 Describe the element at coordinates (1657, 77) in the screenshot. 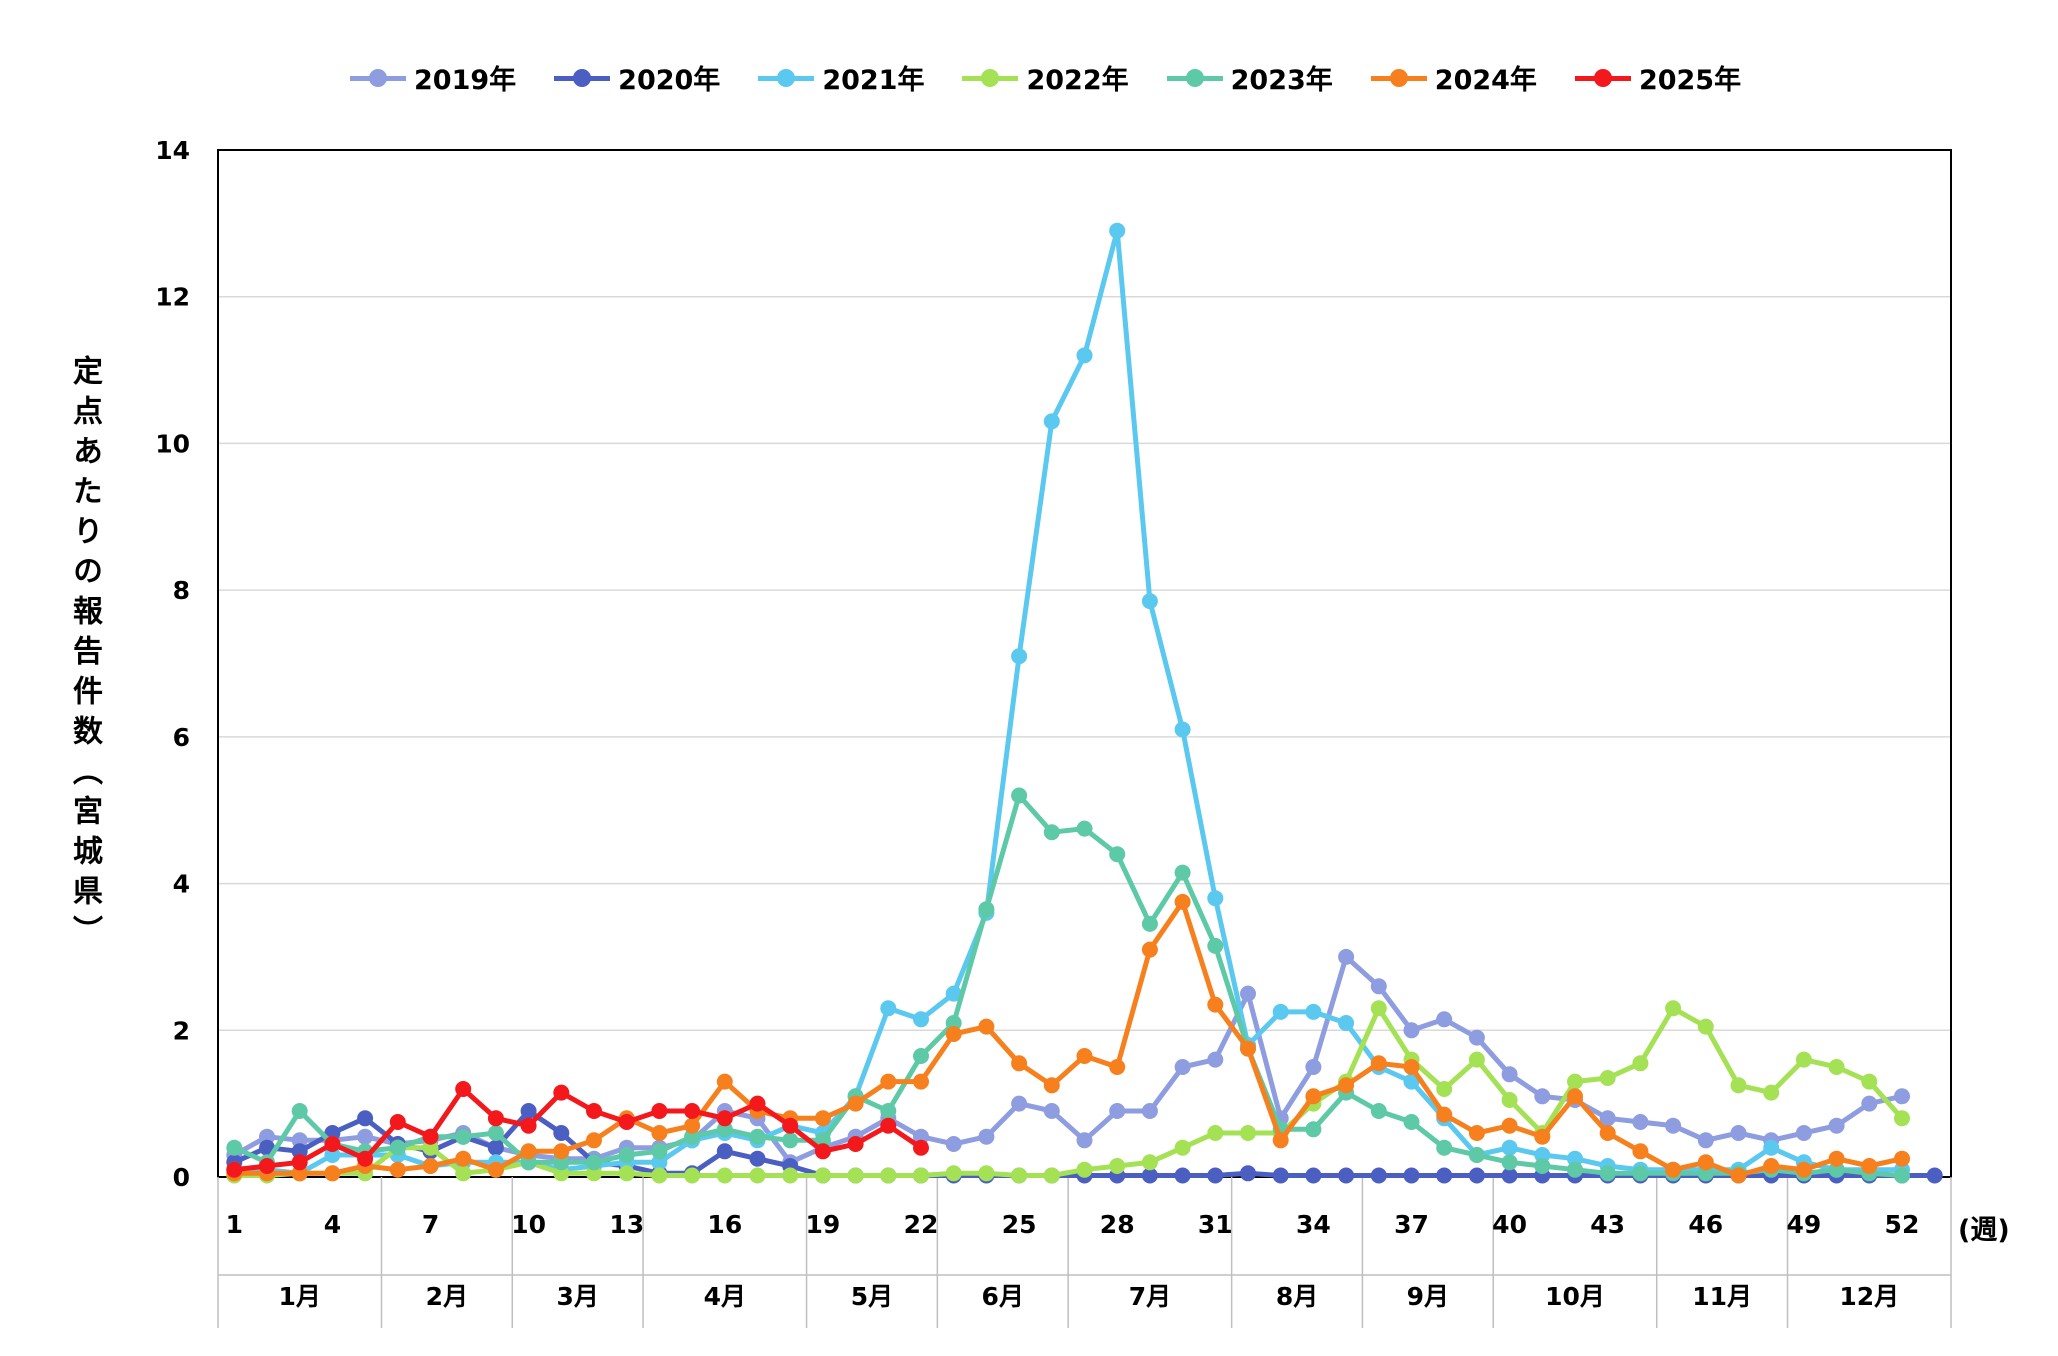

I see `legend-item-2025: 2025年` at that location.